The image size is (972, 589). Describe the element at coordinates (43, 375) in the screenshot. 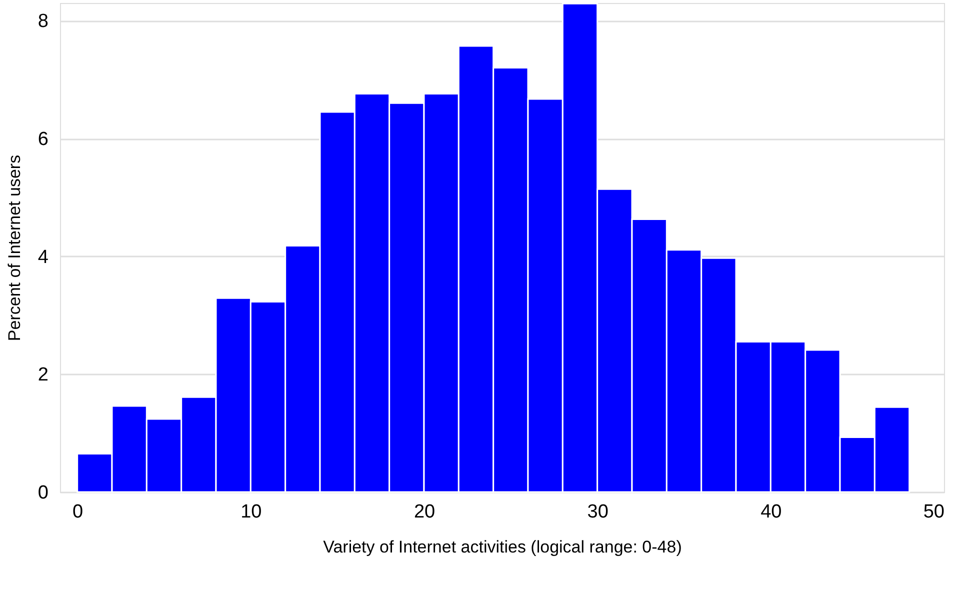

I see `y-tick-label: 2` at that location.